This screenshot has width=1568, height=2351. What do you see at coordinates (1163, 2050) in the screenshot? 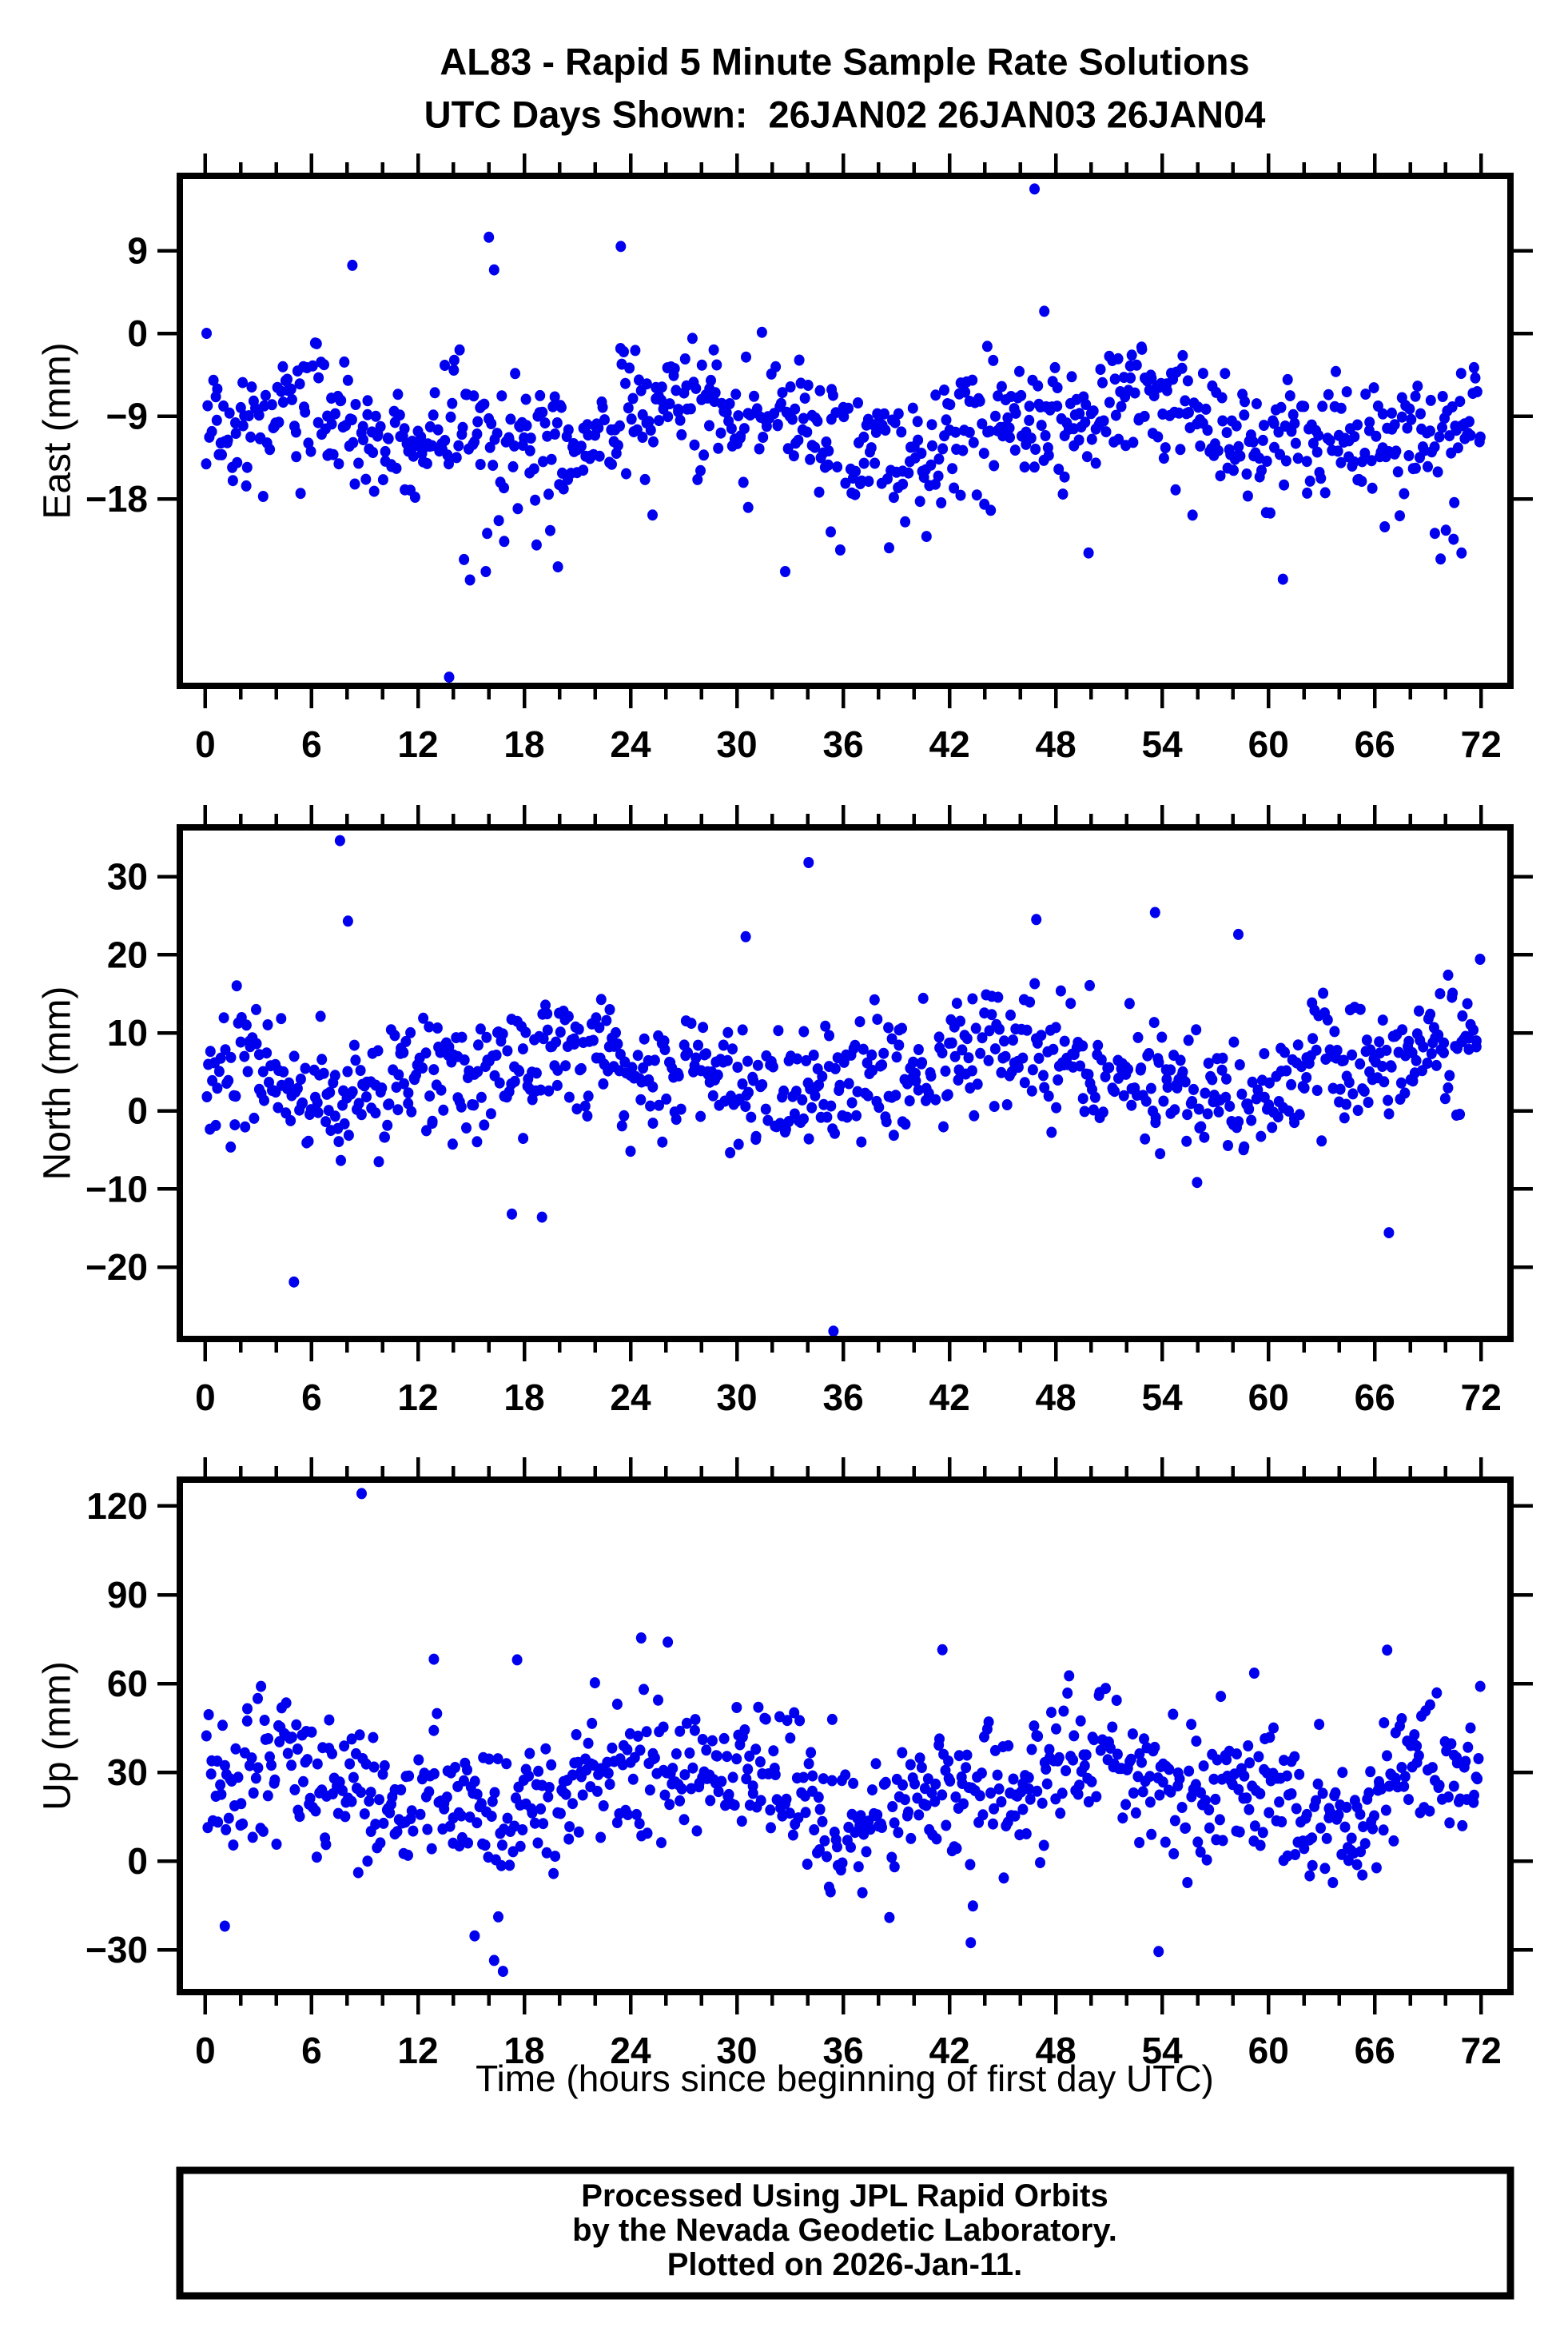
I see `x-tick-label: 54` at bounding box center [1163, 2050].